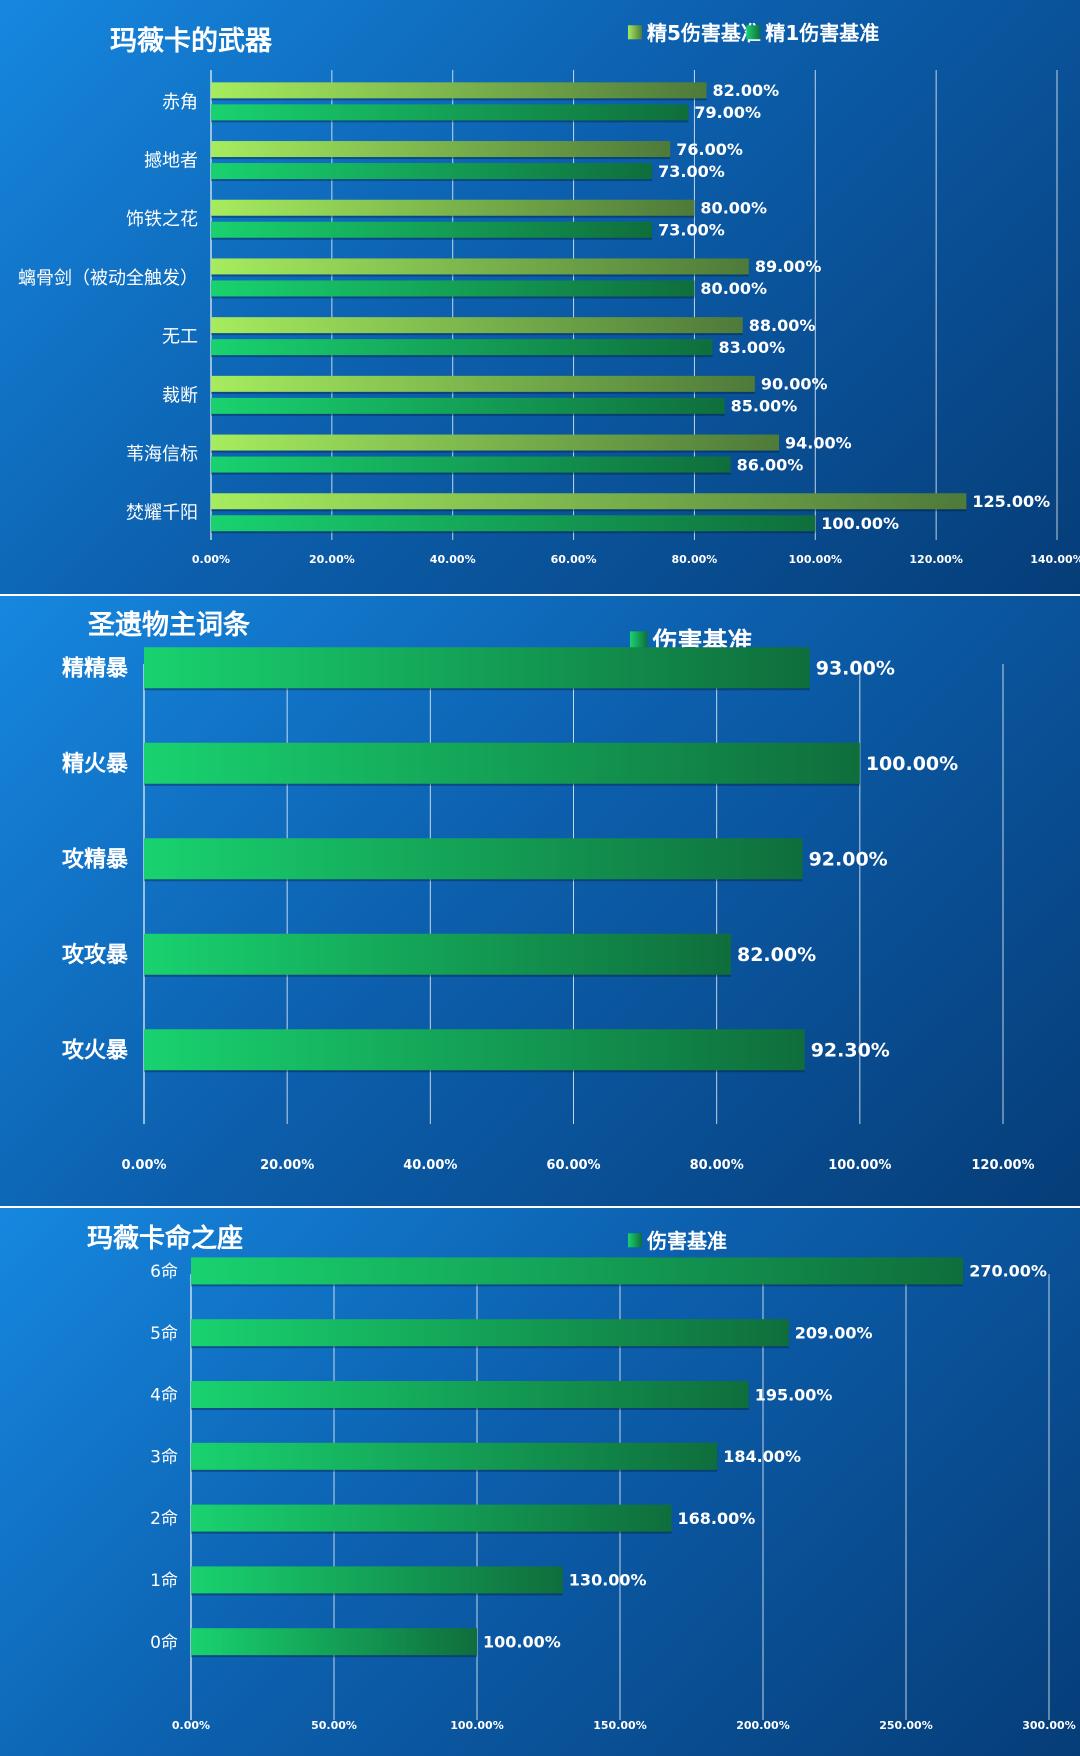 The height and width of the screenshot is (1756, 1080). What do you see at coordinates (180, 102) in the screenshot?
I see `category-label: 赤角` at bounding box center [180, 102].